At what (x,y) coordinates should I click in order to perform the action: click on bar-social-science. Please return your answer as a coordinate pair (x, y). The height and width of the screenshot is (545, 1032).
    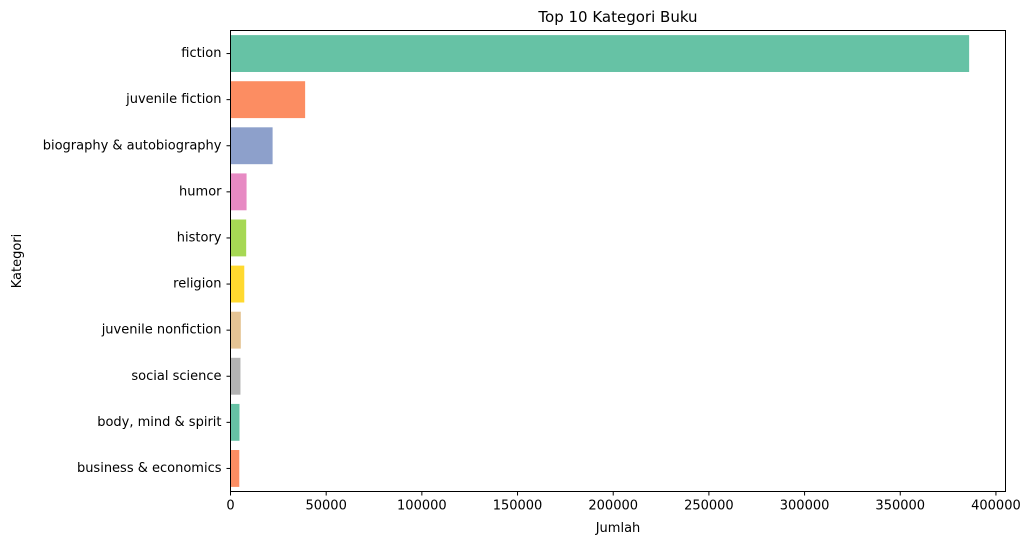
    Looking at the image, I should click on (235, 376).